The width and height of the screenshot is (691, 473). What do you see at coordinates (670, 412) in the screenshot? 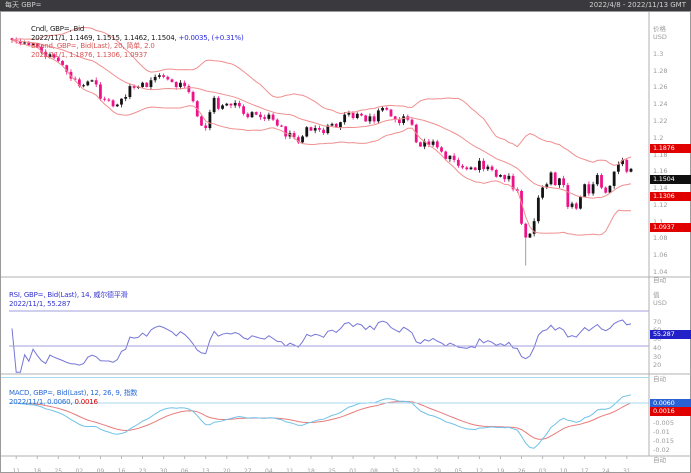
I see `macd-badge: 0.0016` at bounding box center [670, 412].